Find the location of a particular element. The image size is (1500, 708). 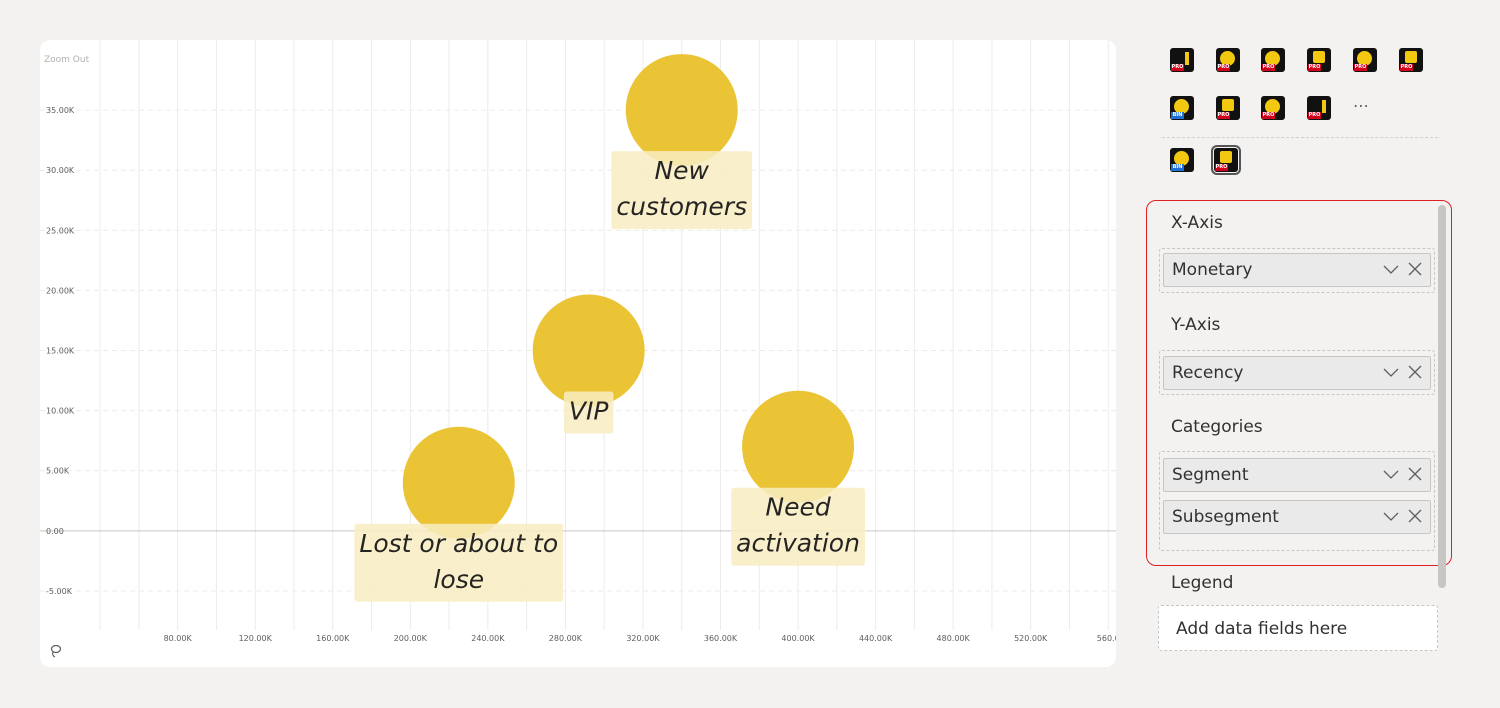

quadrant-chart-pro-icon: PRO is located at coordinates (1226, 160).